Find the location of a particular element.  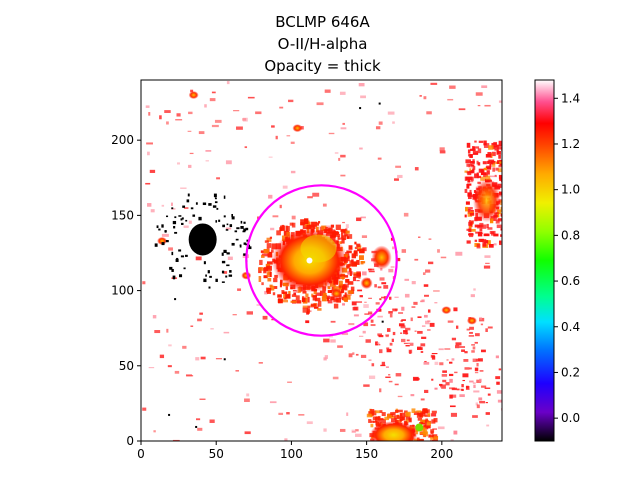

colorbar-tick-label: 0.6 is located at coordinates (570, 281).